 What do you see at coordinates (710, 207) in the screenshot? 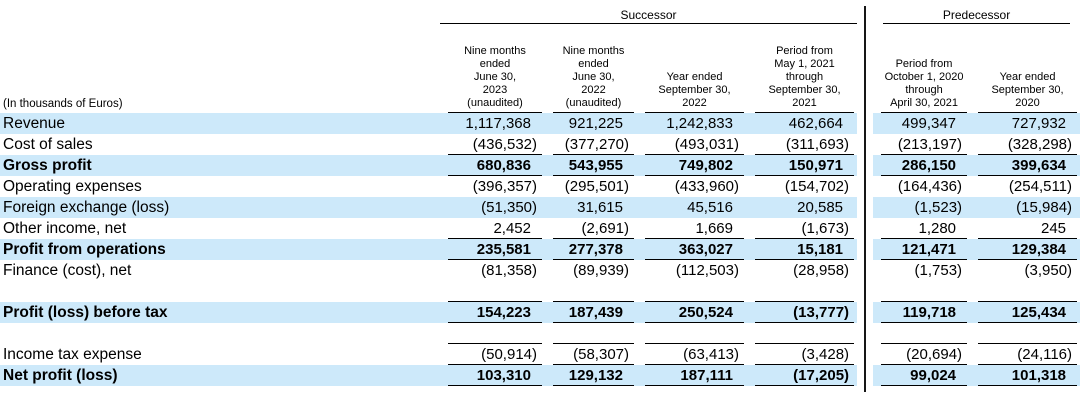
I see `value: 45,516` at bounding box center [710, 207].